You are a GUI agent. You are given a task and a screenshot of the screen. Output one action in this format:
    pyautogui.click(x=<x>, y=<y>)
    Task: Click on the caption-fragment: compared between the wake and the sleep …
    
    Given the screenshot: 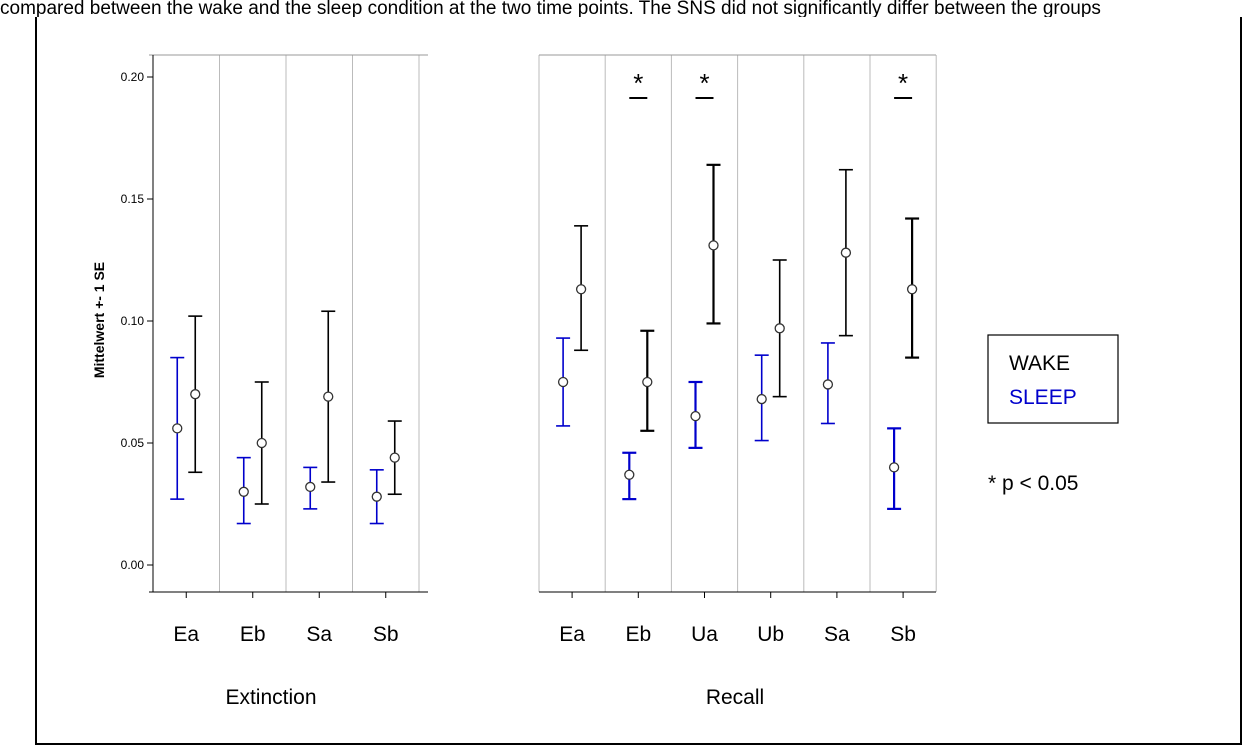 What is the action you would take?
    pyautogui.click(x=550, y=8)
    